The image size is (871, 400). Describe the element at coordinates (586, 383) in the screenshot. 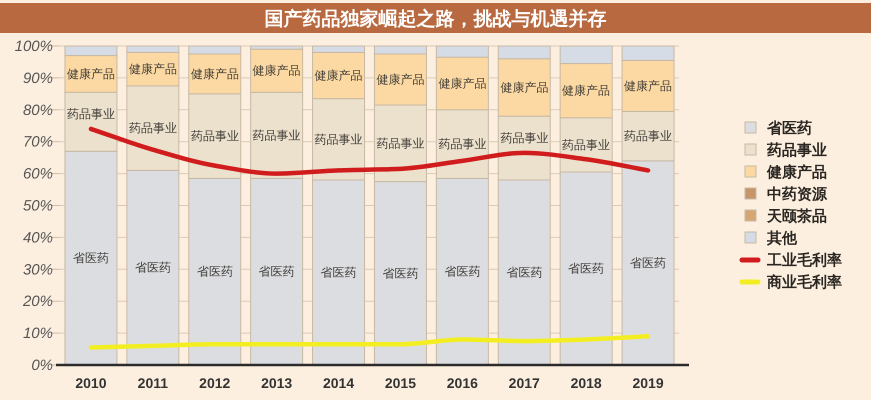

I see `x-tick-label: 2018` at that location.